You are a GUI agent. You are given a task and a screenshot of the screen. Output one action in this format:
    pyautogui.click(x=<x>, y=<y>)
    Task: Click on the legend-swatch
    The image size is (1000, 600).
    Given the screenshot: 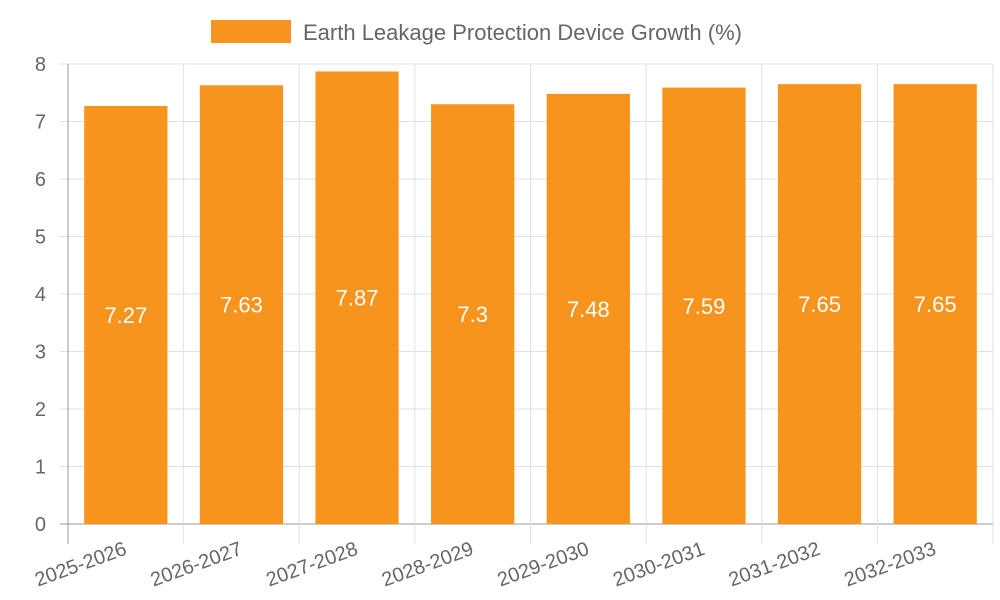 What is the action you would take?
    pyautogui.click(x=251, y=31)
    